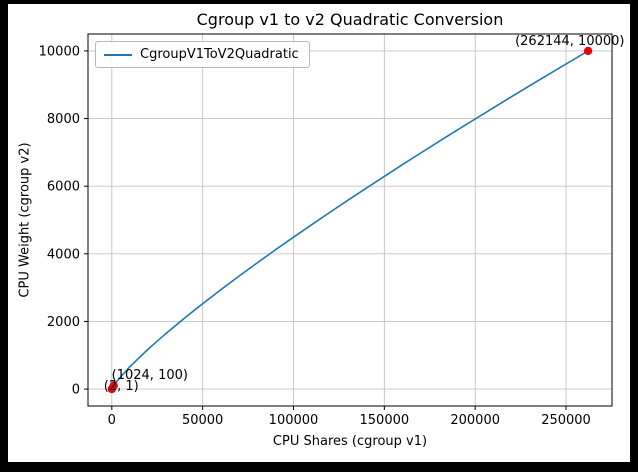 Image resolution: width=638 pixels, height=472 pixels. Describe the element at coordinates (350, 441) in the screenshot. I see `x-axis-label: CPU Shares (cgroup v1)` at that location.